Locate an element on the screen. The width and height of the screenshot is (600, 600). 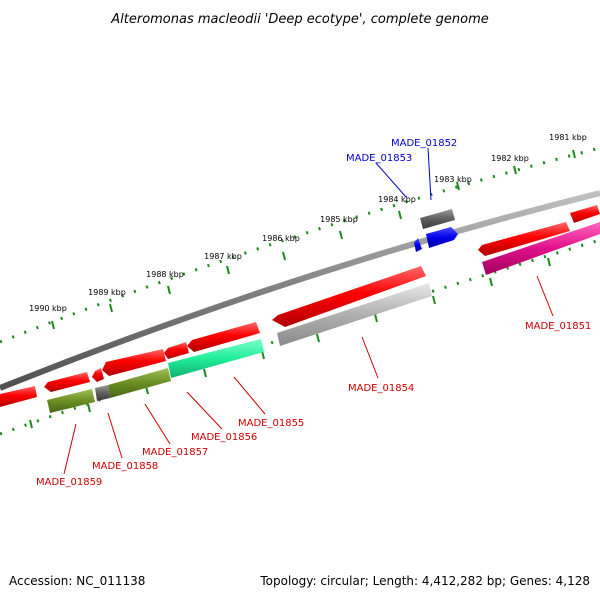
gene-label-MADE_01859: MADE_01859 is located at coordinates (69, 482).